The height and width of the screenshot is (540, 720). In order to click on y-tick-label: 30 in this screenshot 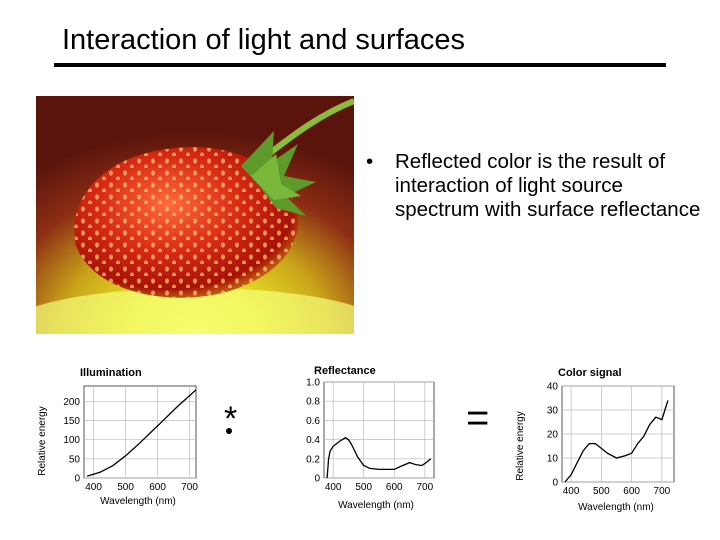, I will do `click(553, 411)`.